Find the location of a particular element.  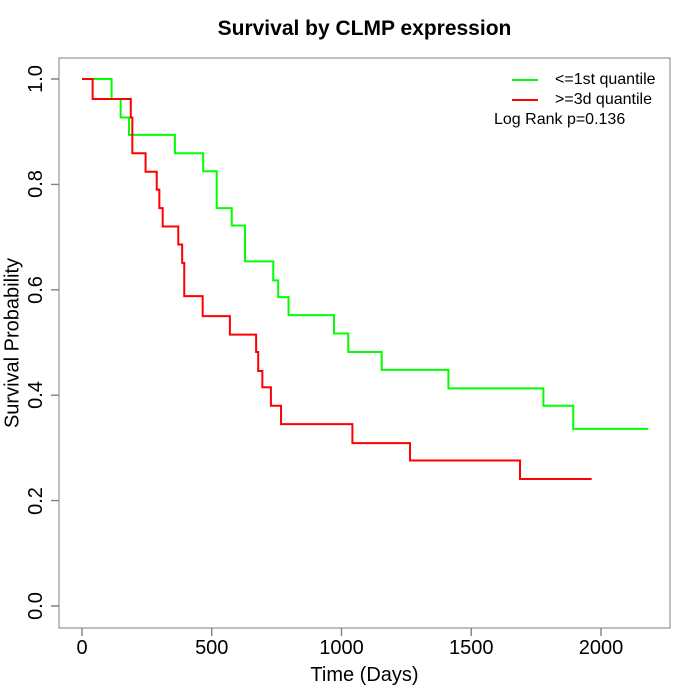

x-tick-label: 500 is located at coordinates (212, 648).